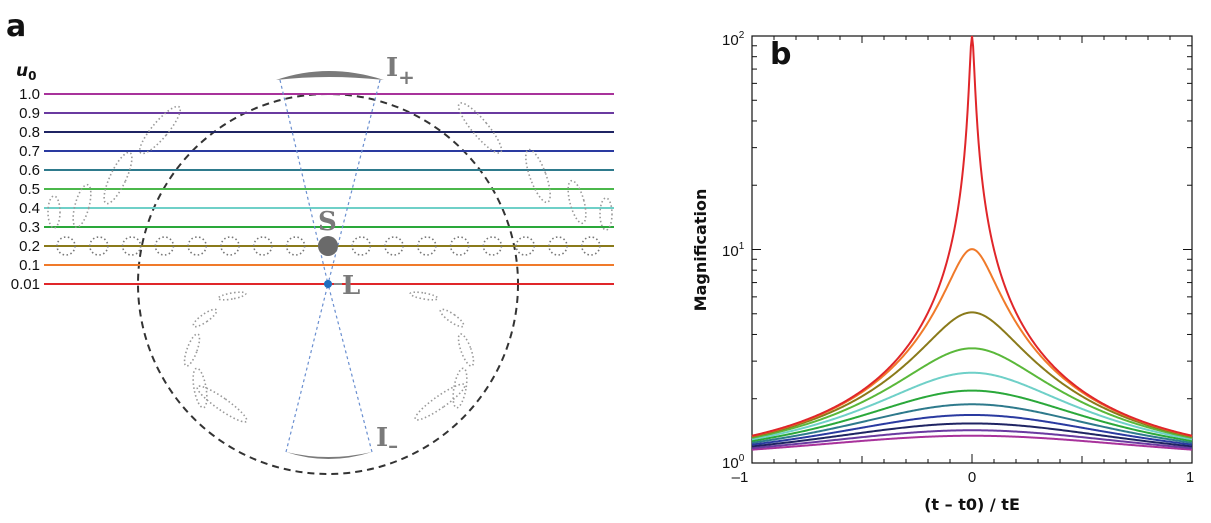 The height and width of the screenshot is (523, 1211). I want to click on u0-label: 0.7, so click(29, 151).